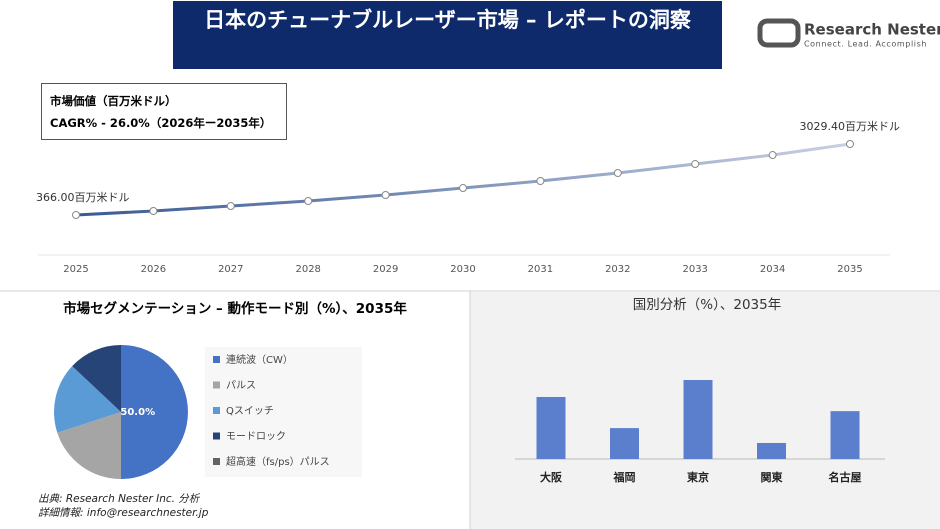  Describe the element at coordinates (161, 123) in the screenshot. I see `market-cagr: CAGR% - 26.0%（2026年ー2035年）` at that location.